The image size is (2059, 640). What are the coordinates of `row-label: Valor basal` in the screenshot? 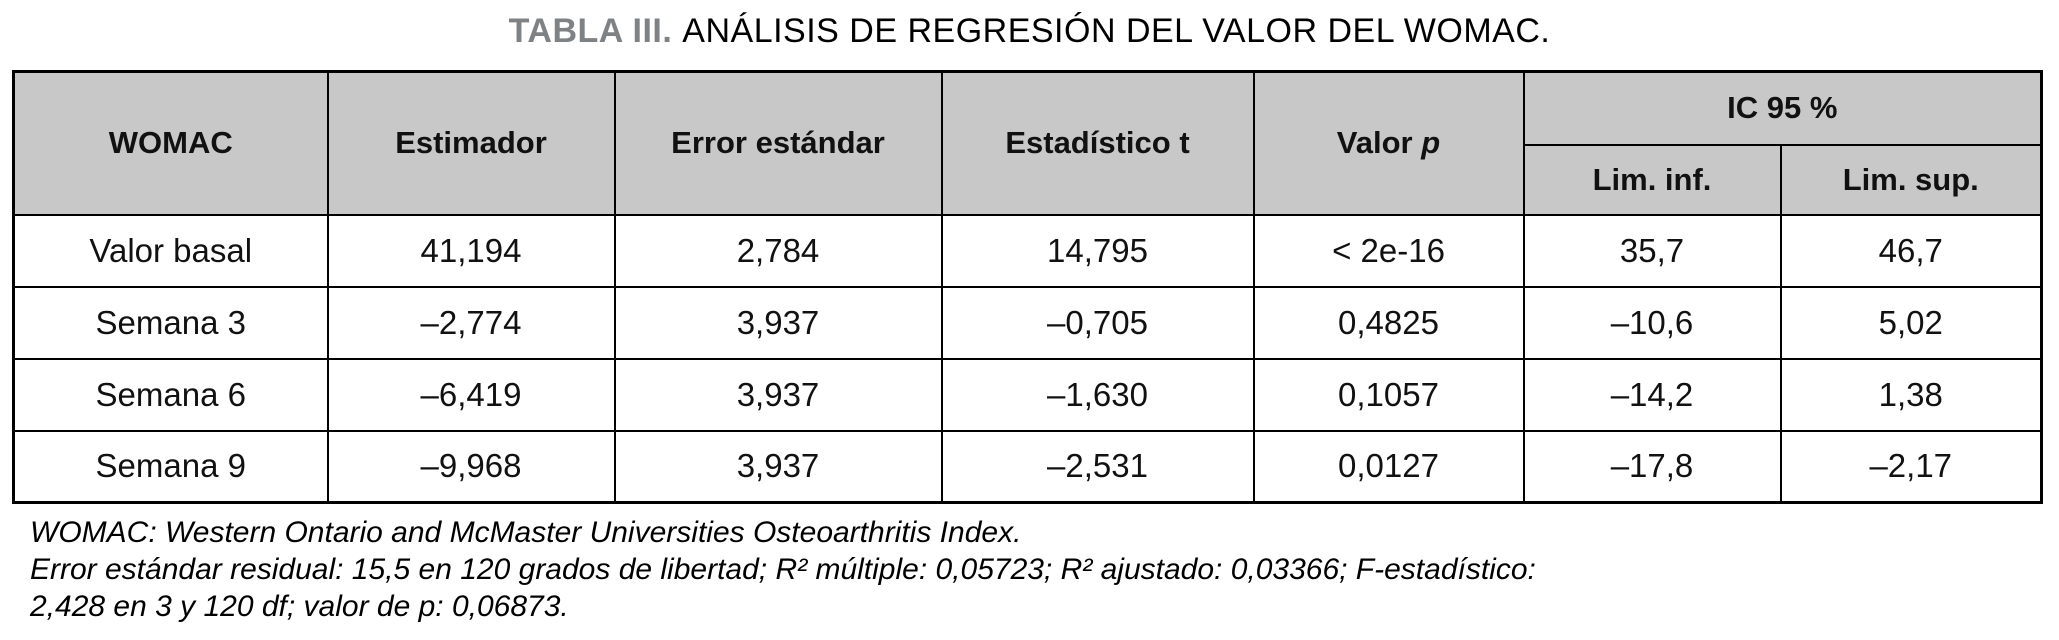 It's located at (170, 250).